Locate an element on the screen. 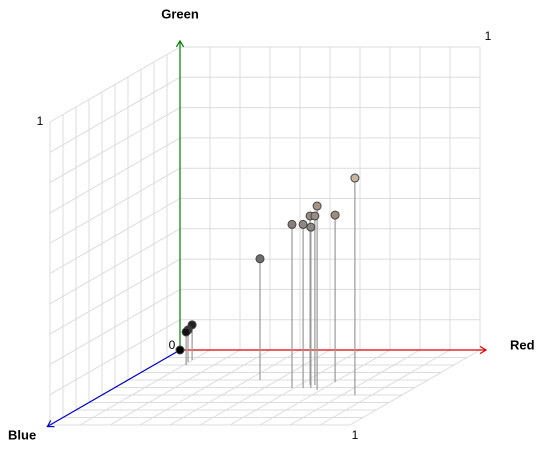  stems is located at coordinates (270, 286).